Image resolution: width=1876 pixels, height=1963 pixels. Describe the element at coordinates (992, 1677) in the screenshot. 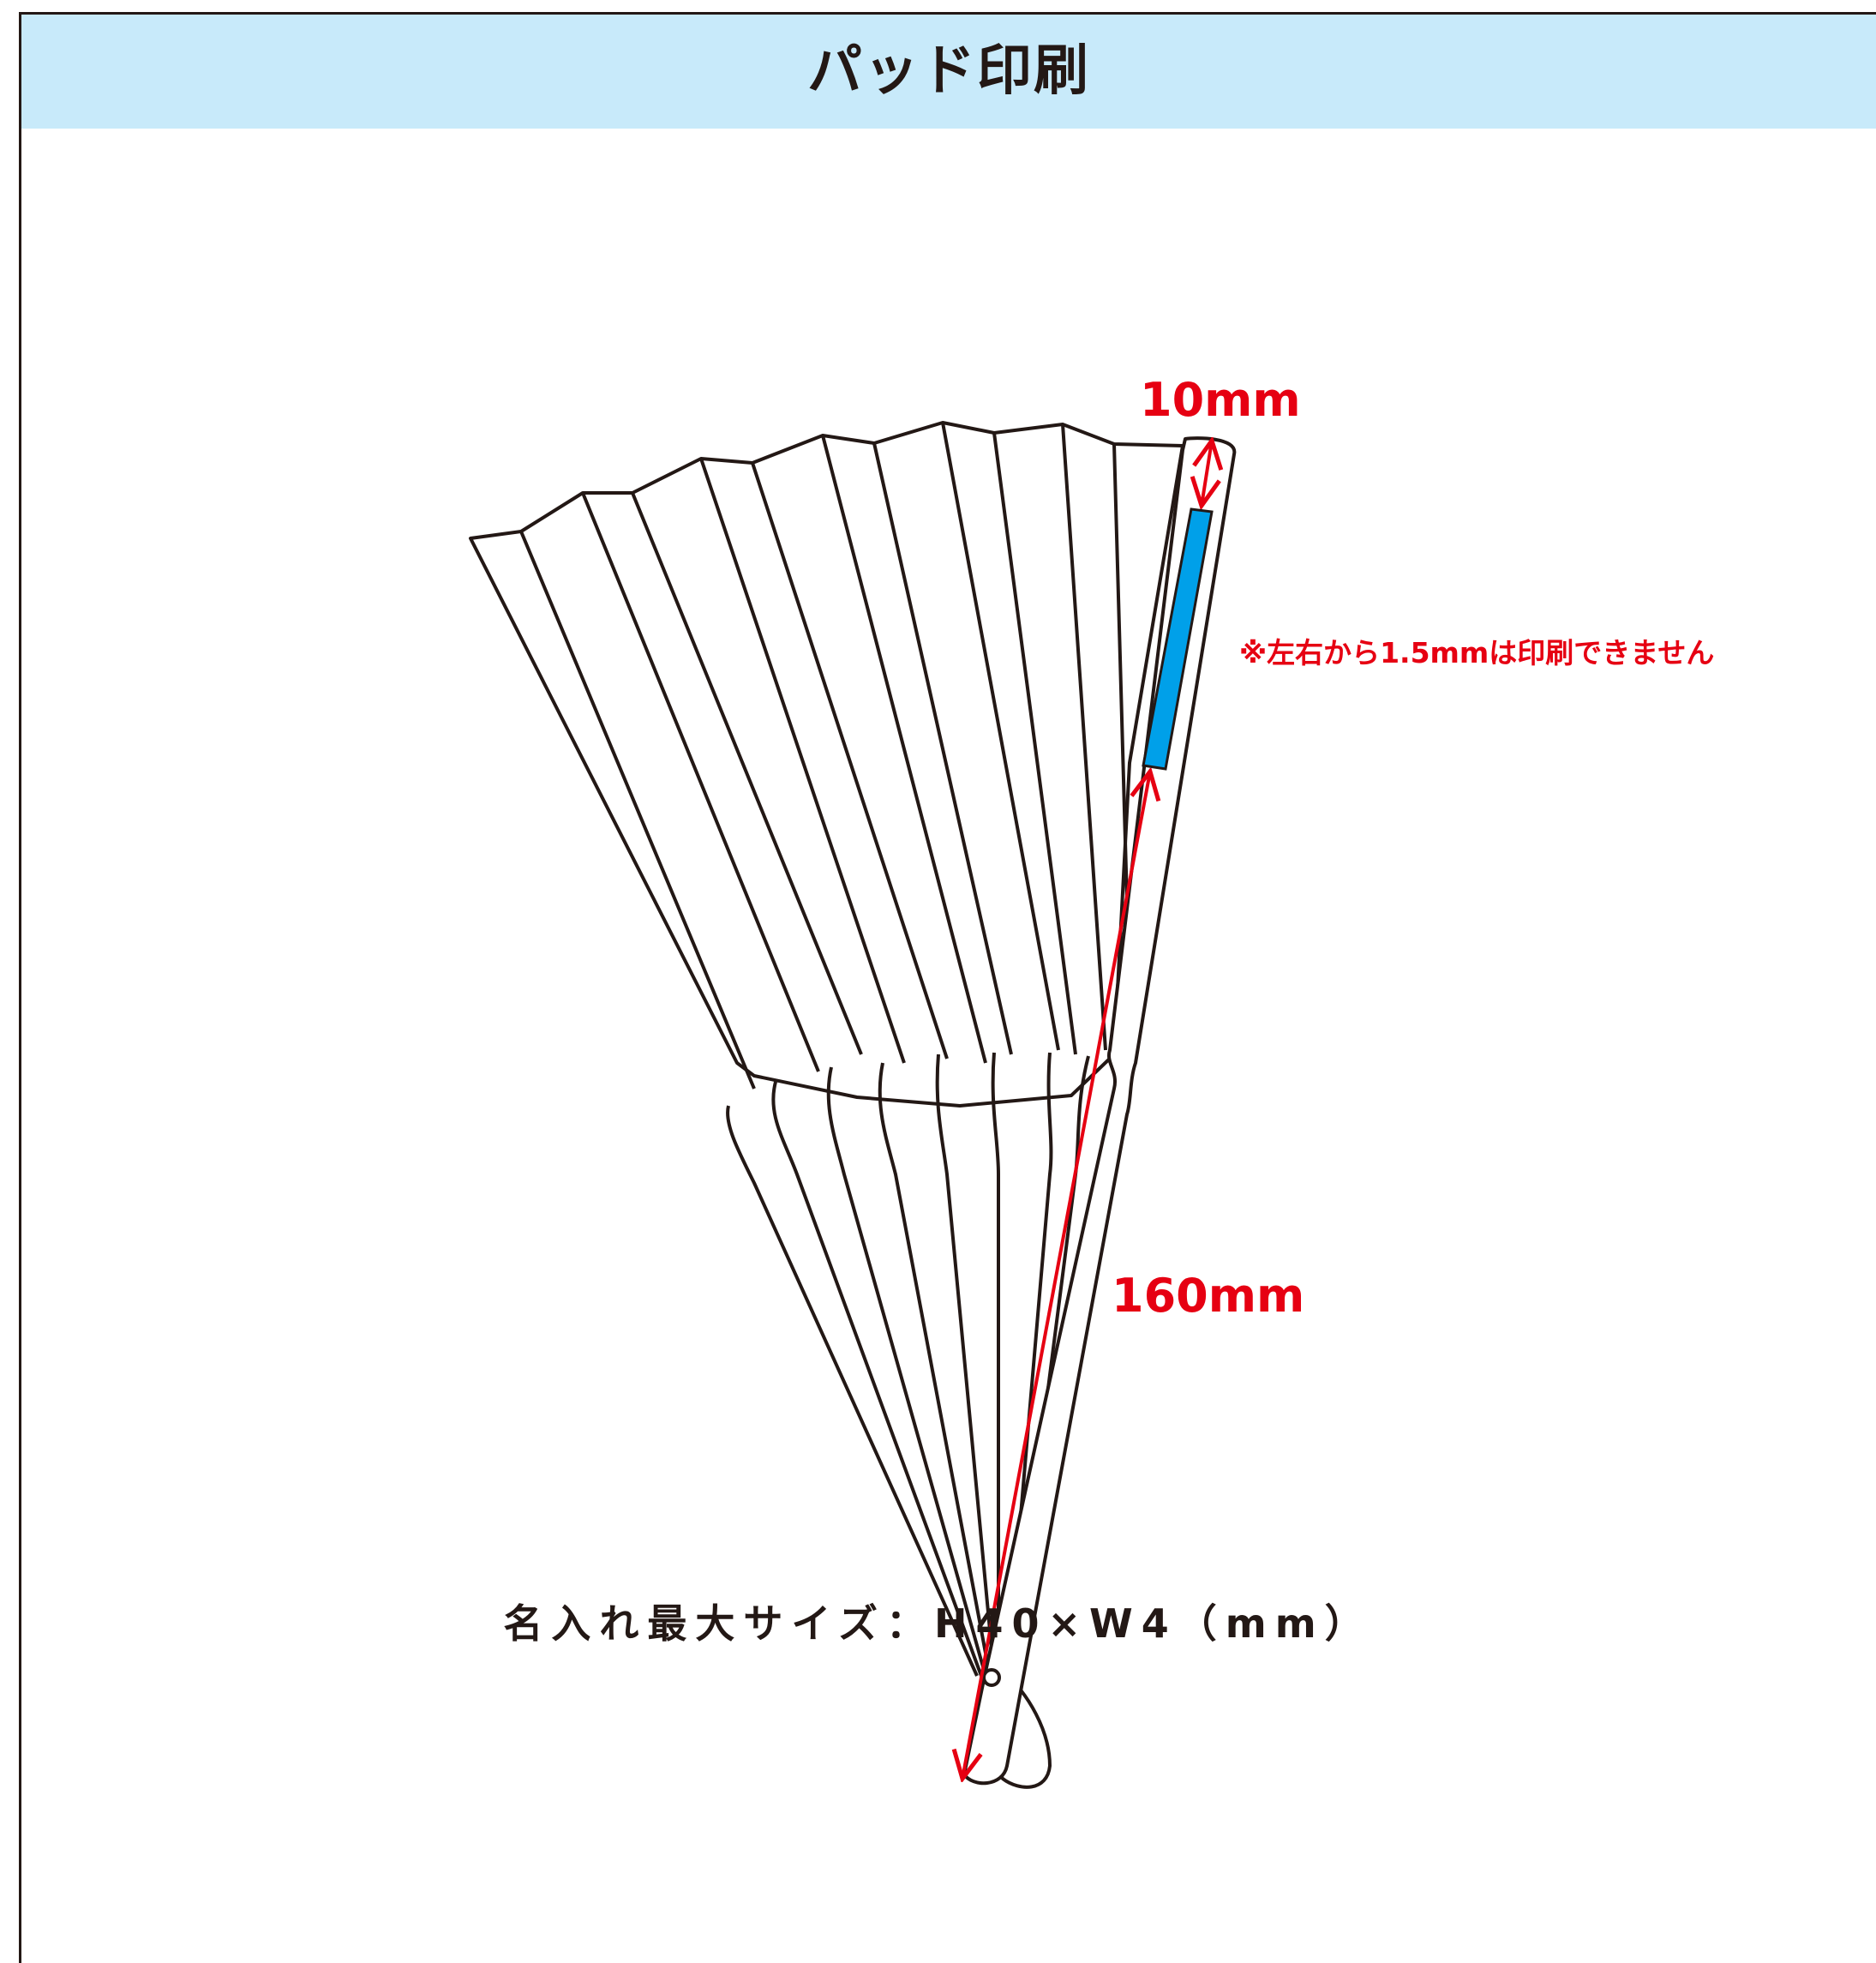

I see `pivot-rivet` at that location.